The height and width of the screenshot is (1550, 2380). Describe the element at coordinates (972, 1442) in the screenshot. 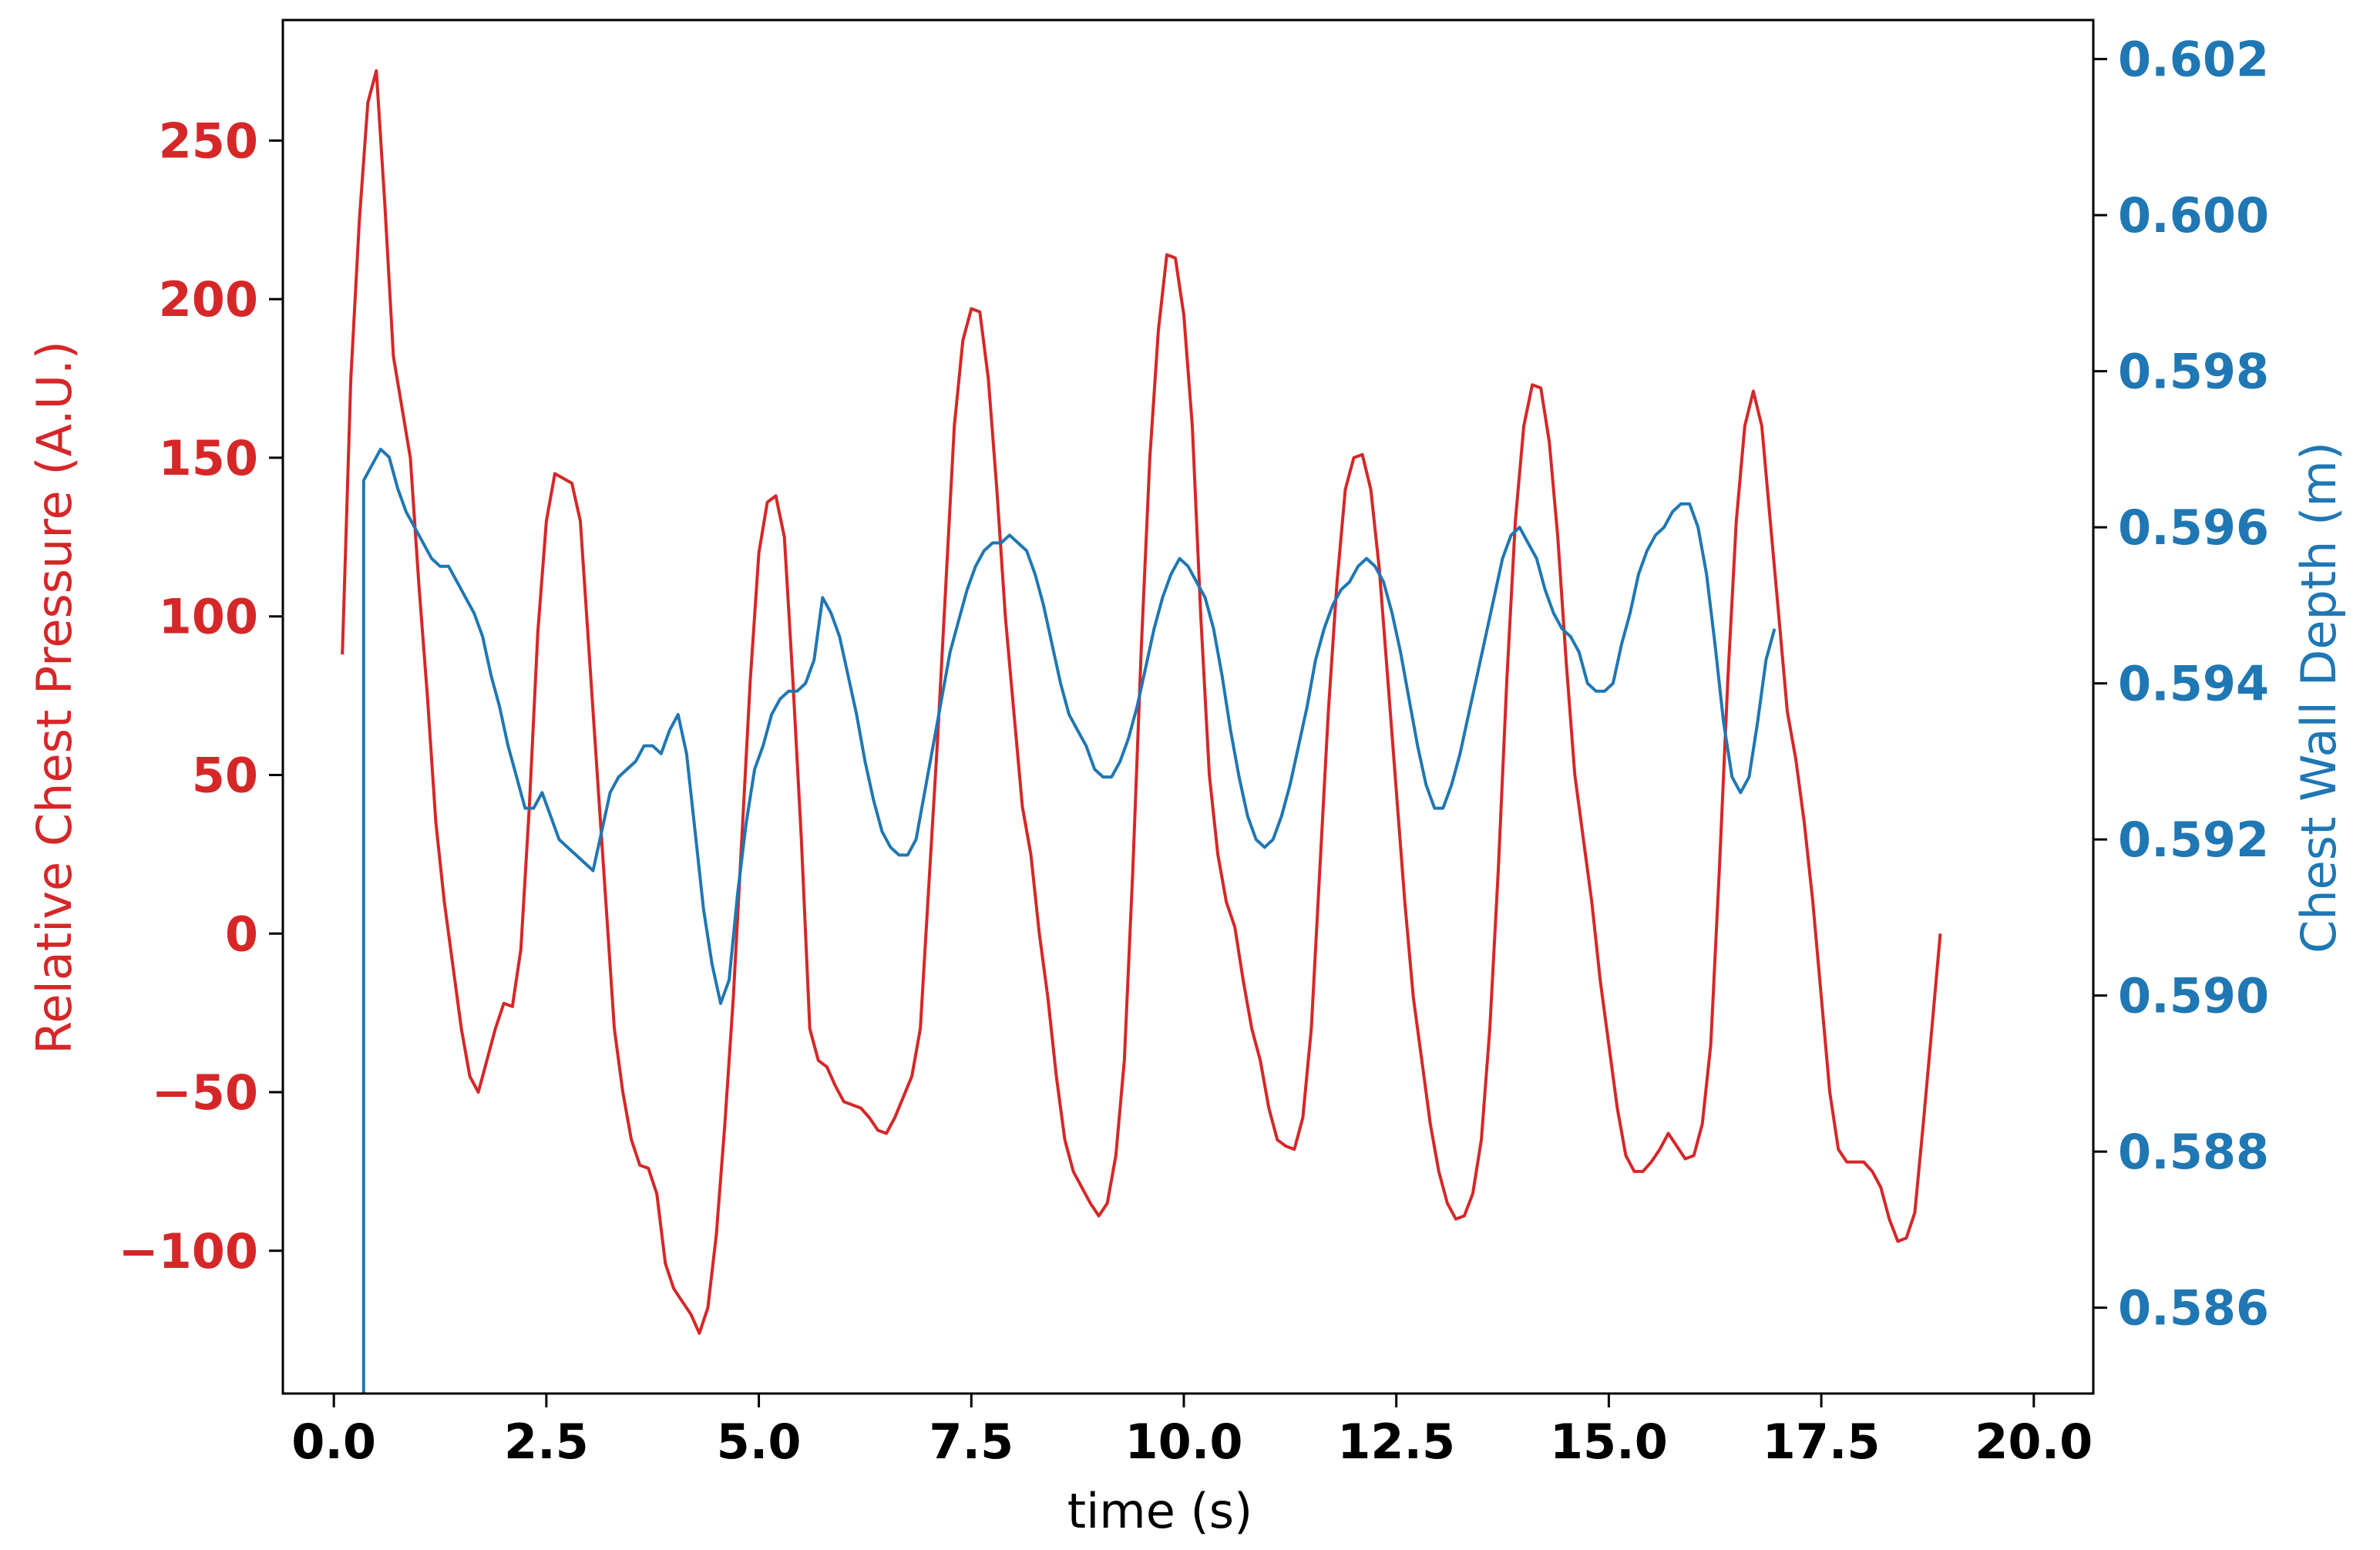

I see `x-tick-label: 7.5` at that location.